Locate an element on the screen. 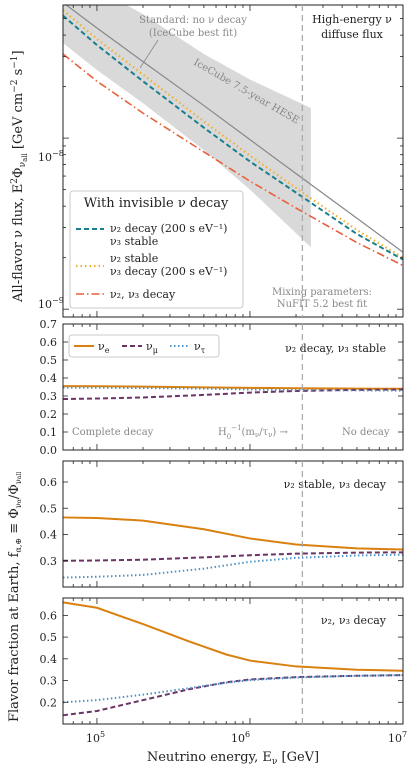 The width and height of the screenshot is (416, 767). fraction-panel-2: 0.3 0.4 0.5 0.6 ν₂ stable, ν₃ decay is located at coordinates (222, 524).